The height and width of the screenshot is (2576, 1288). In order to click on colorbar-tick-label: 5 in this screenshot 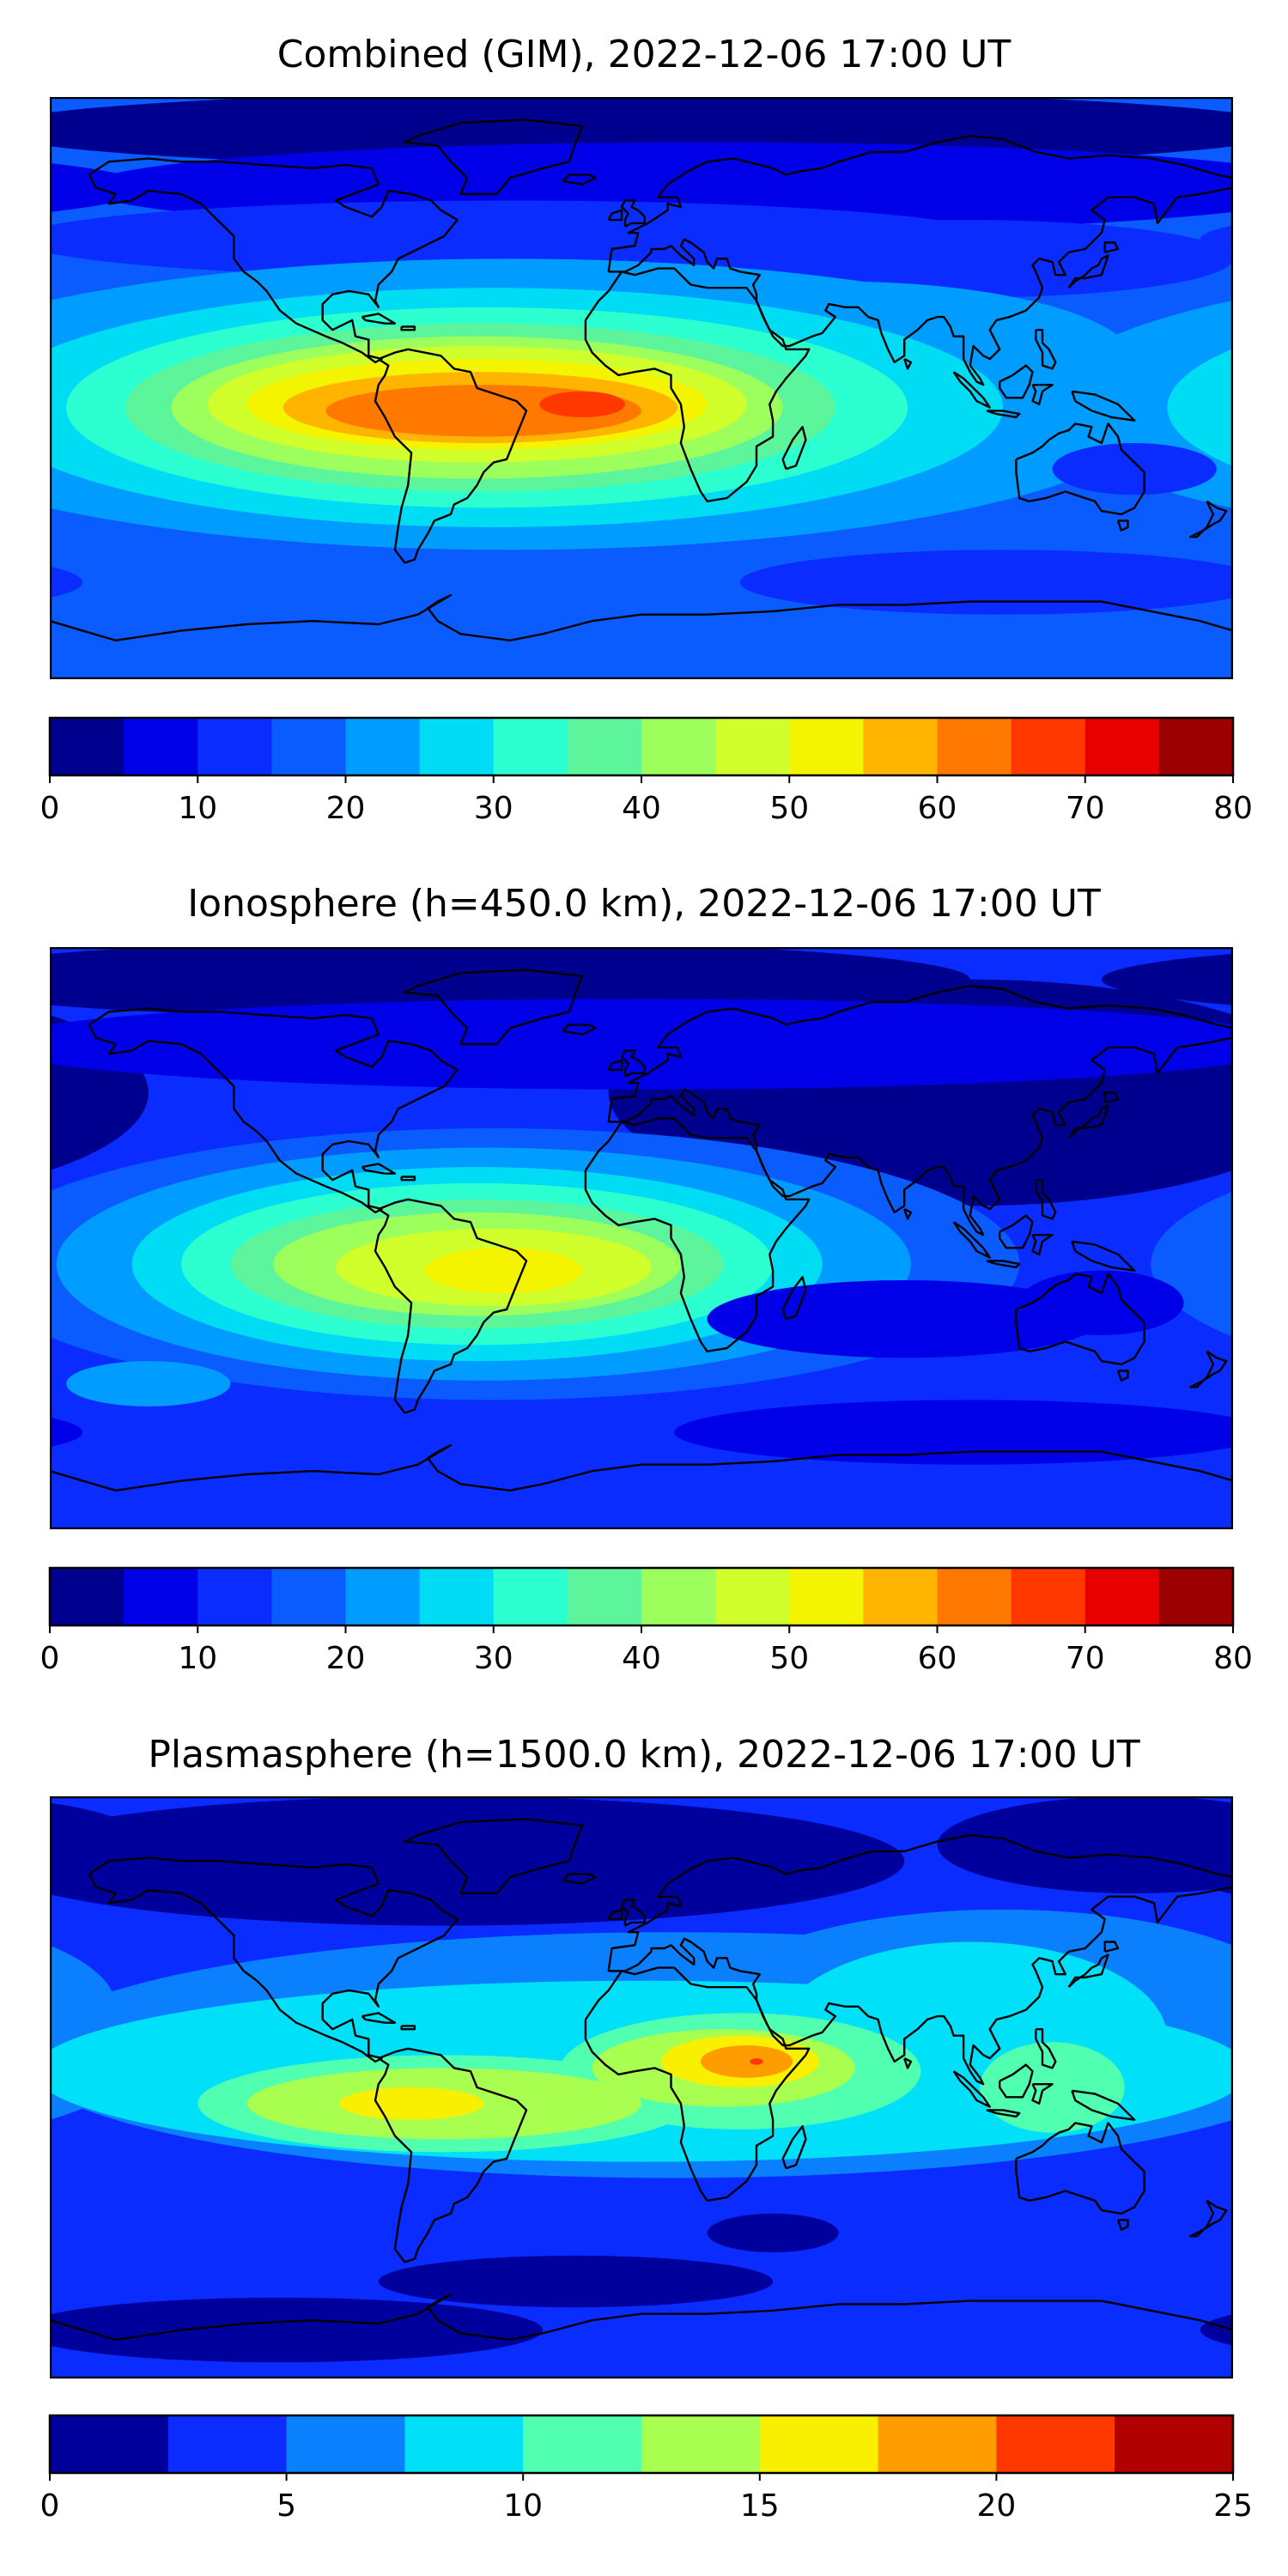, I will do `click(286, 2506)`.